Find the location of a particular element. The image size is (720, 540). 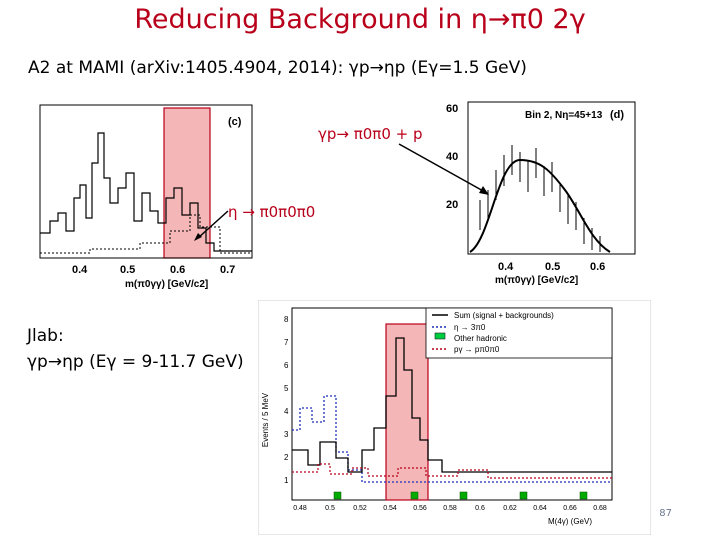

ytick-jlab-3: 4 is located at coordinates (286, 411).